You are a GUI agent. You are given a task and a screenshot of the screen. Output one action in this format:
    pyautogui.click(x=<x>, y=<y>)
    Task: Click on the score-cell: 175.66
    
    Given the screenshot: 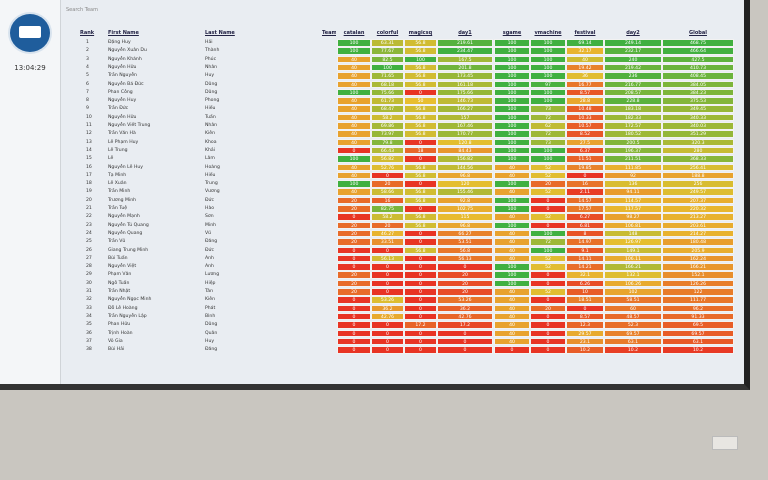 What is the action you would take?
    pyautogui.click(x=465, y=92)
    